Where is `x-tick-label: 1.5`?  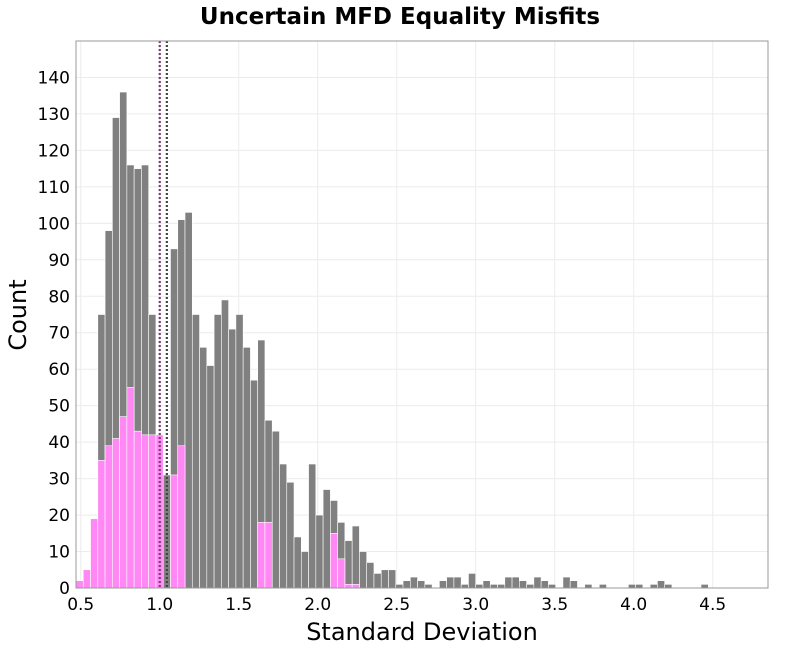 x-tick-label: 1.5 is located at coordinates (238, 605).